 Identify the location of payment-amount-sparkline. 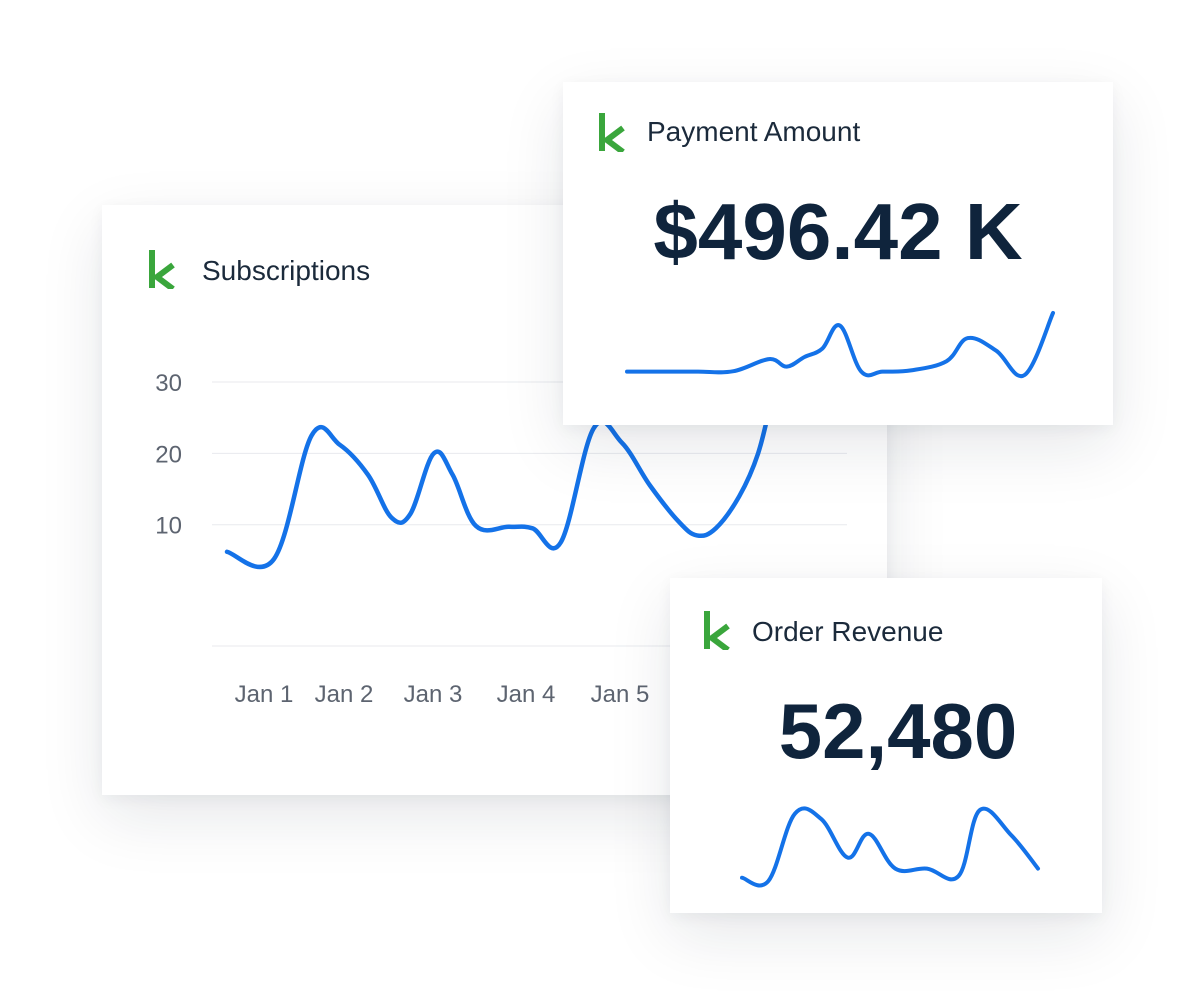
(840, 345).